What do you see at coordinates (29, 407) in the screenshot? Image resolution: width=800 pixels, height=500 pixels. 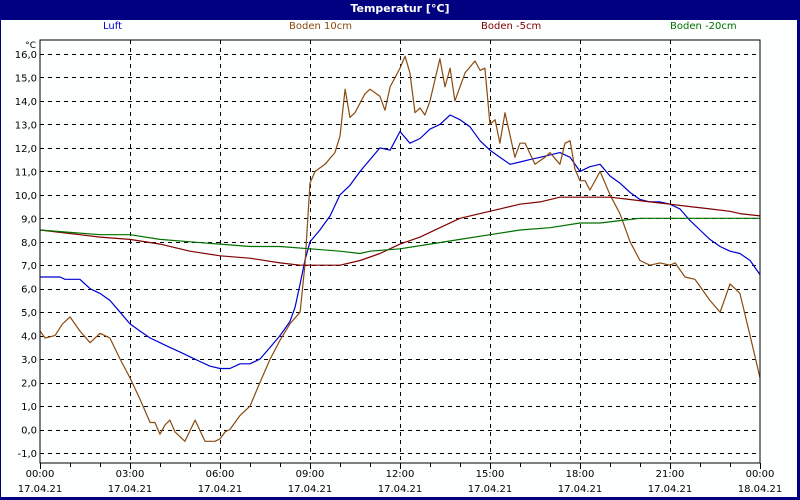 I see `y-tick-label: 1,0` at bounding box center [29, 407].